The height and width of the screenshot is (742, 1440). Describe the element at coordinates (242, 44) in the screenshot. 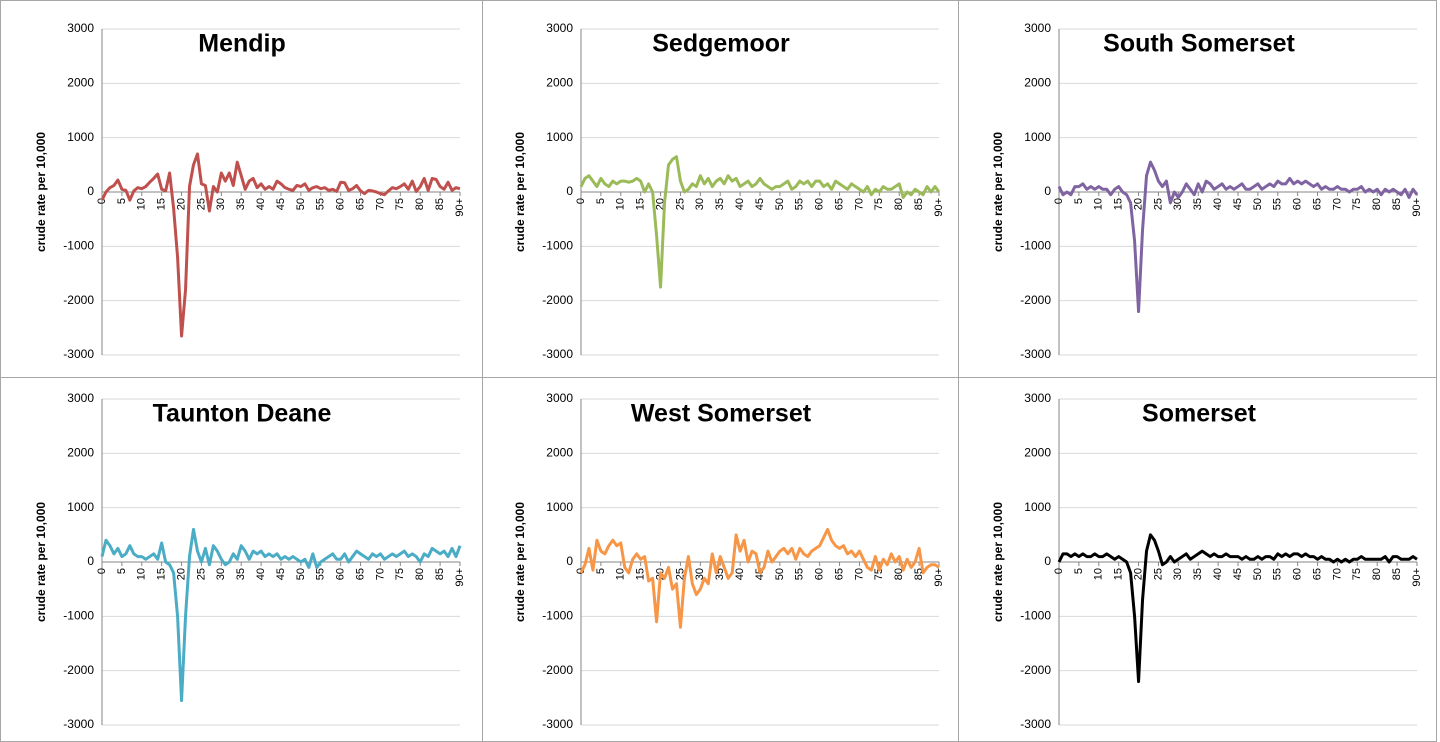

I see `chart-title: Mendip` at that location.